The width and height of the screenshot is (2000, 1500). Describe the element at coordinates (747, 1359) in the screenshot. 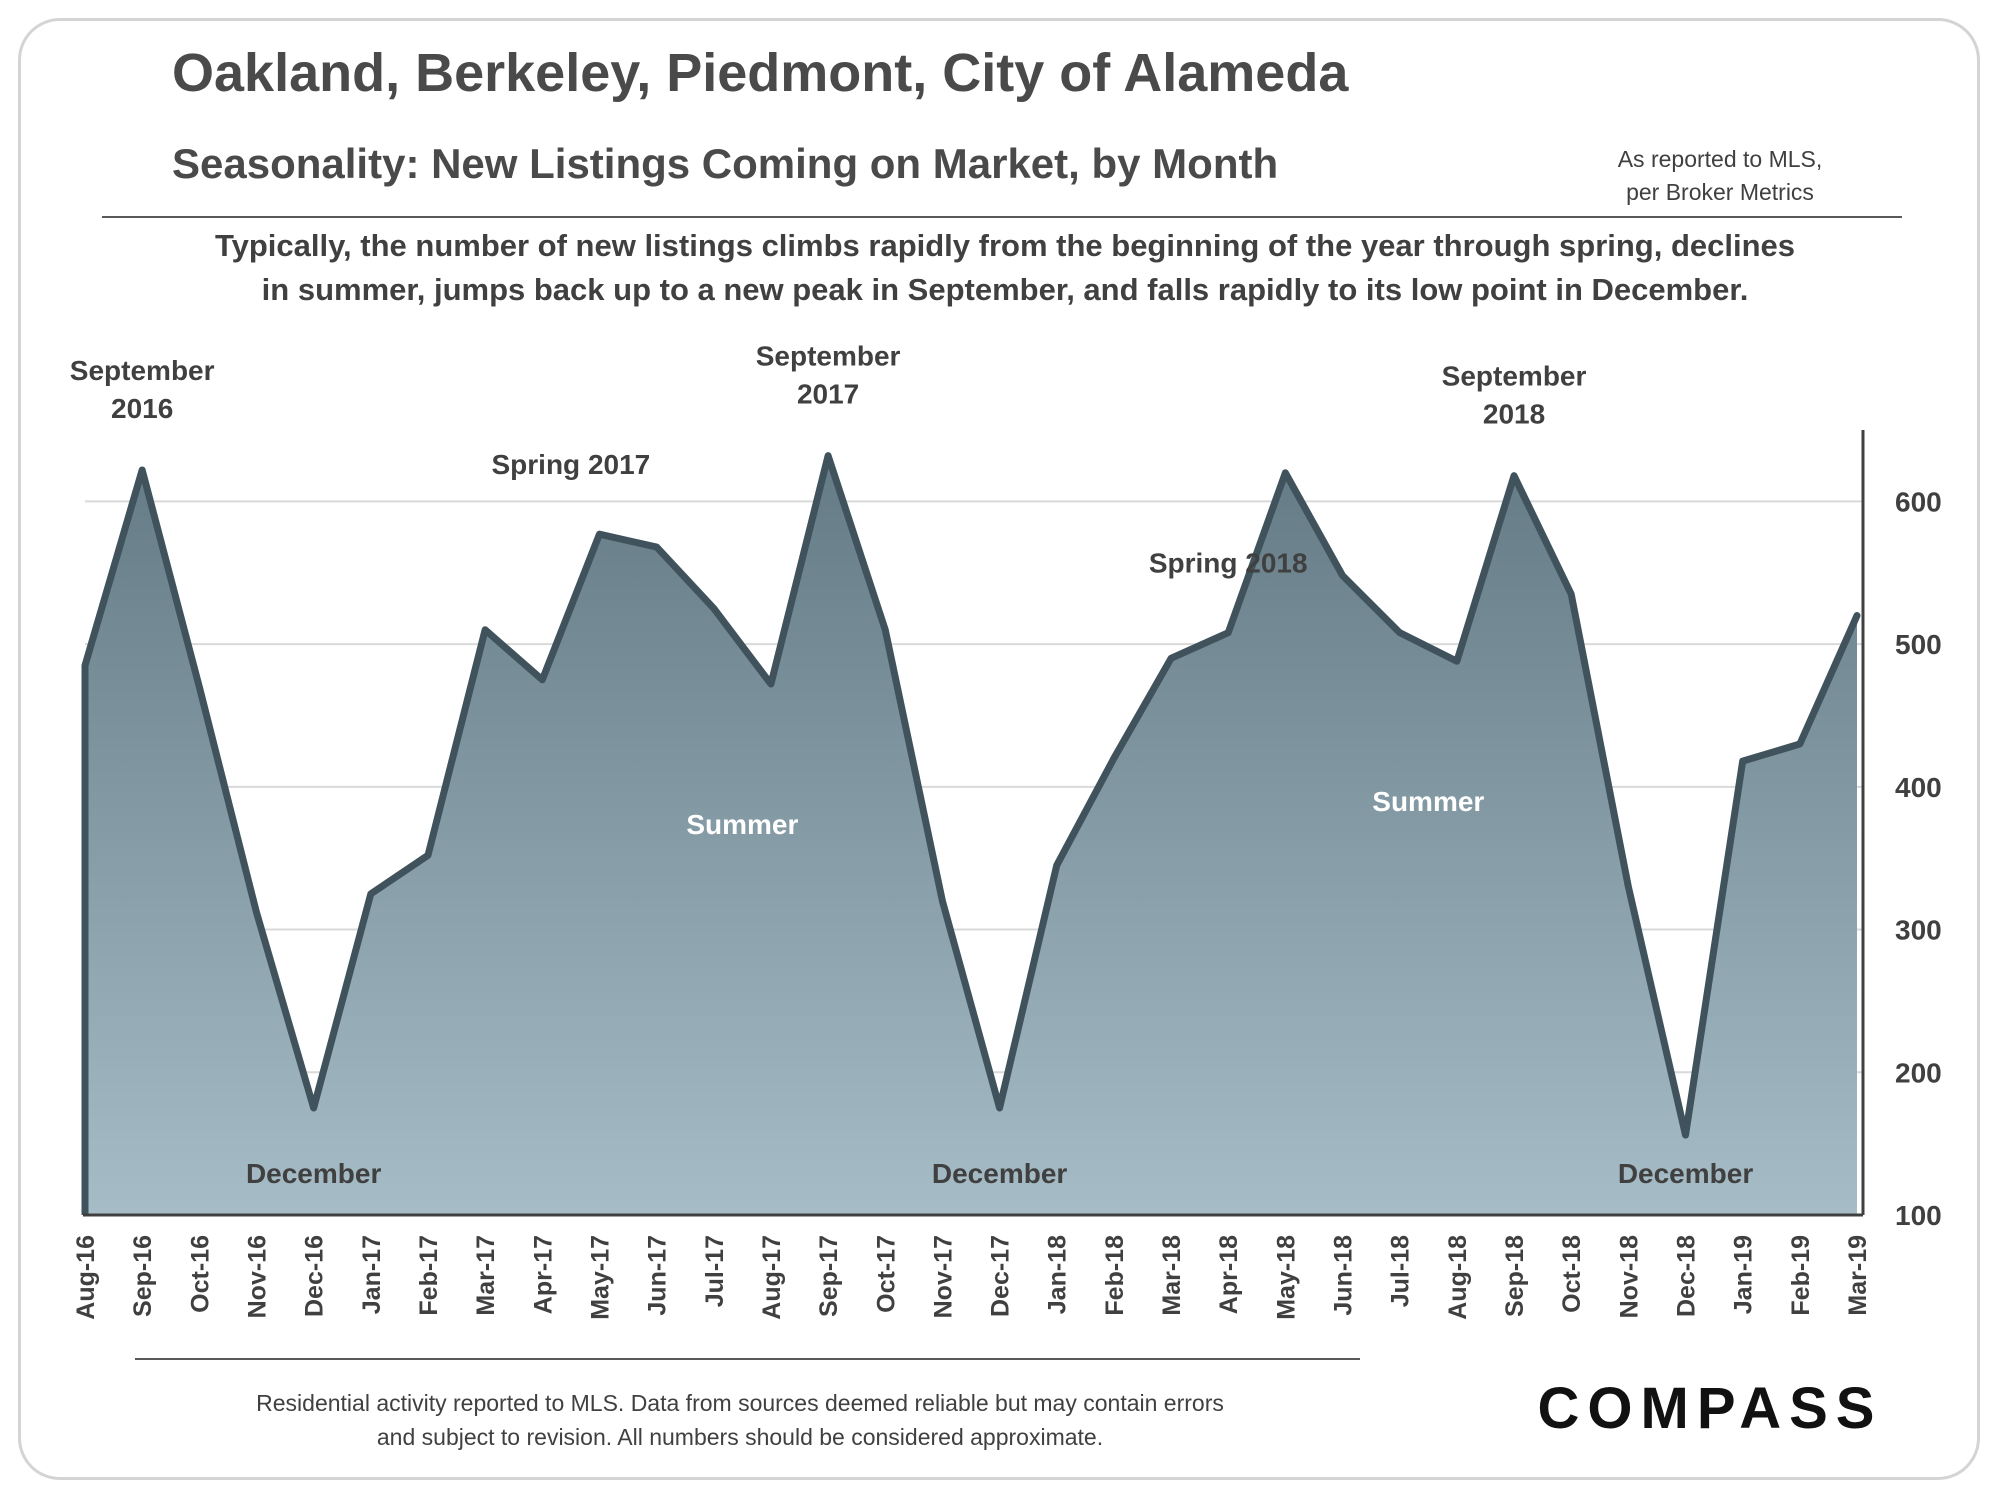

I see `footer-divider` at that location.